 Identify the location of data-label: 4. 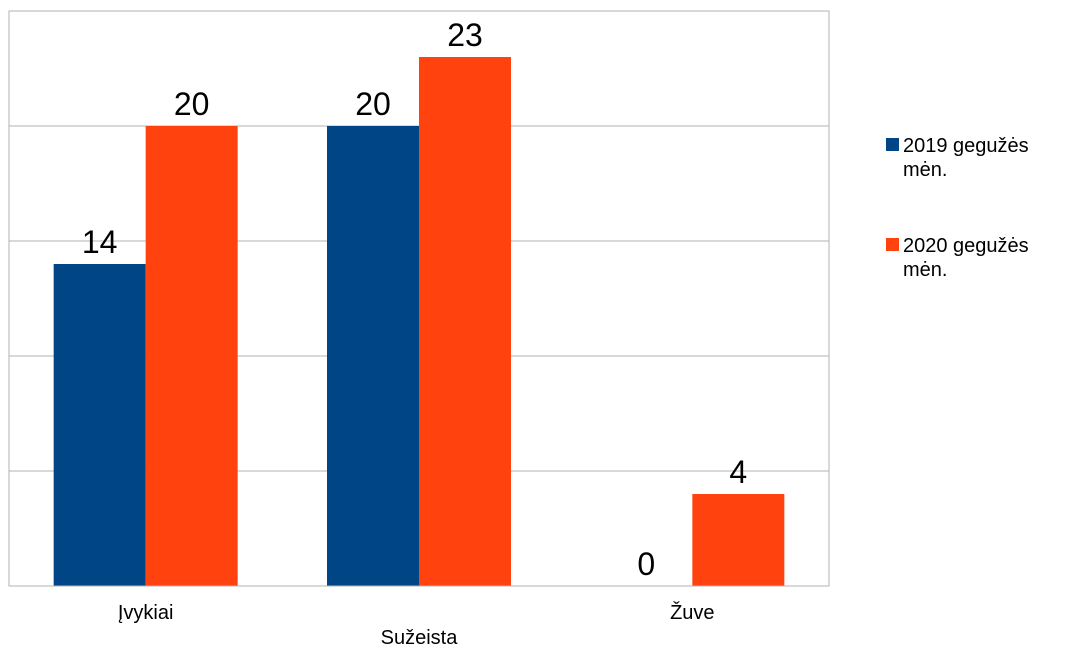
(738, 472).